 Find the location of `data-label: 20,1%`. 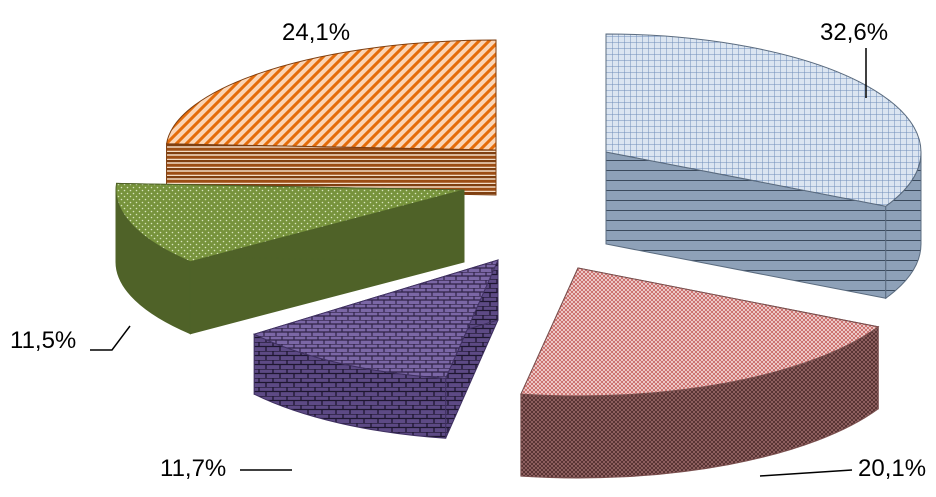

data-label: 20,1% is located at coordinates (892, 468).